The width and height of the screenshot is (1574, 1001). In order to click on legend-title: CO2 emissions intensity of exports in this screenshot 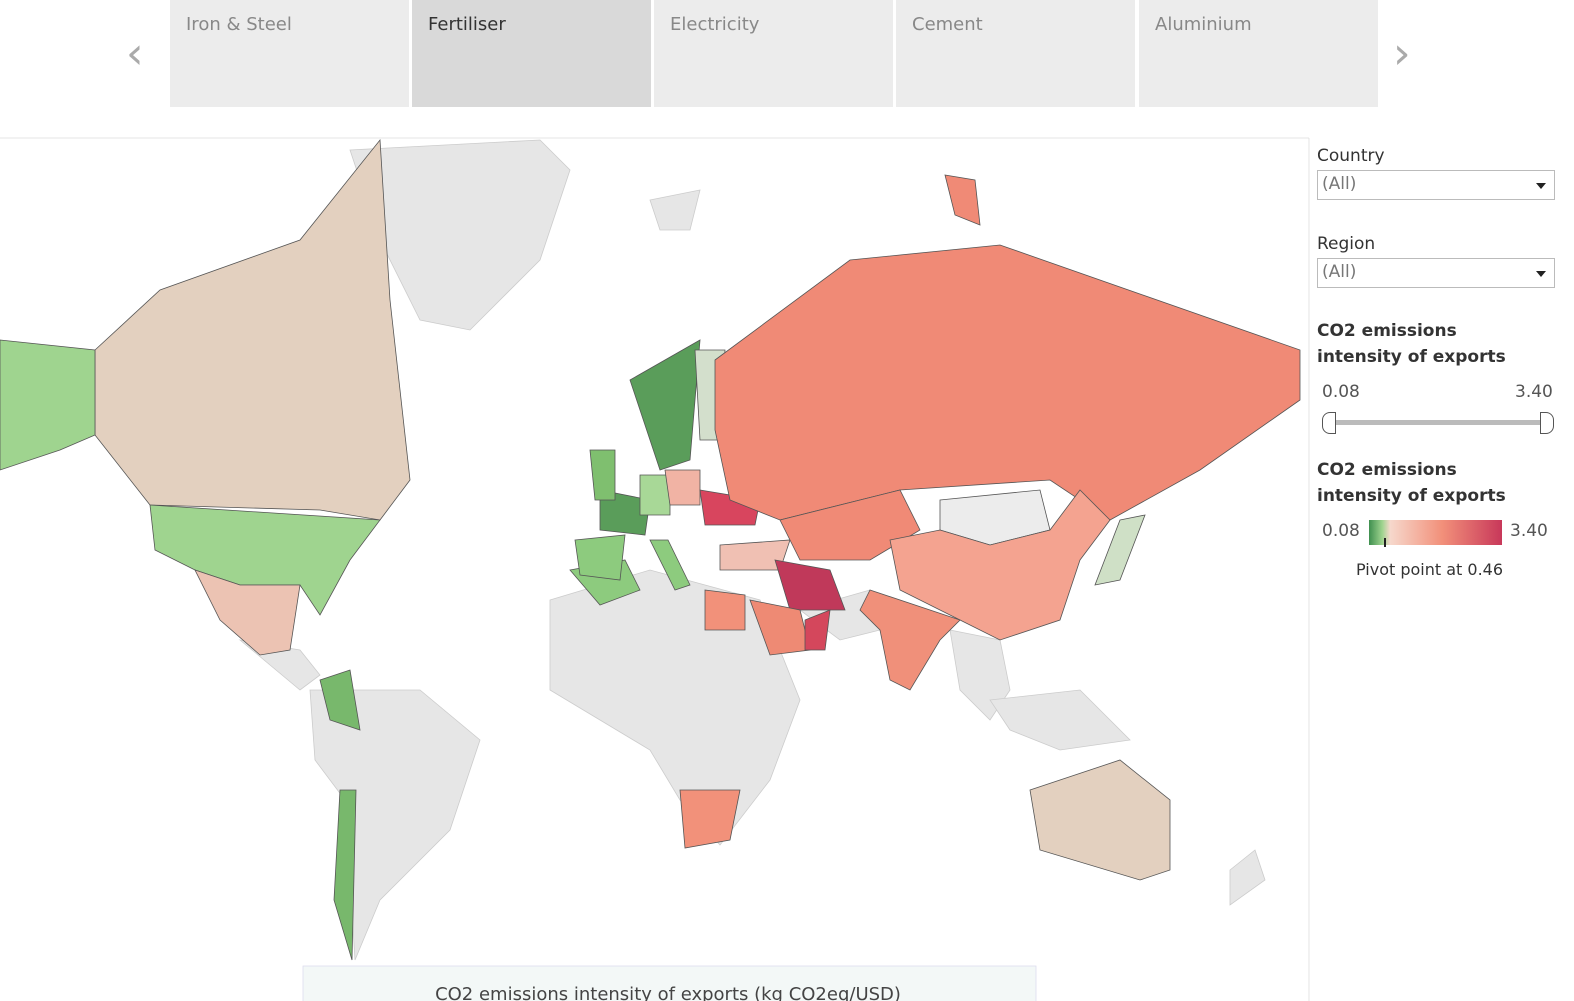, I will do `click(1411, 483)`.